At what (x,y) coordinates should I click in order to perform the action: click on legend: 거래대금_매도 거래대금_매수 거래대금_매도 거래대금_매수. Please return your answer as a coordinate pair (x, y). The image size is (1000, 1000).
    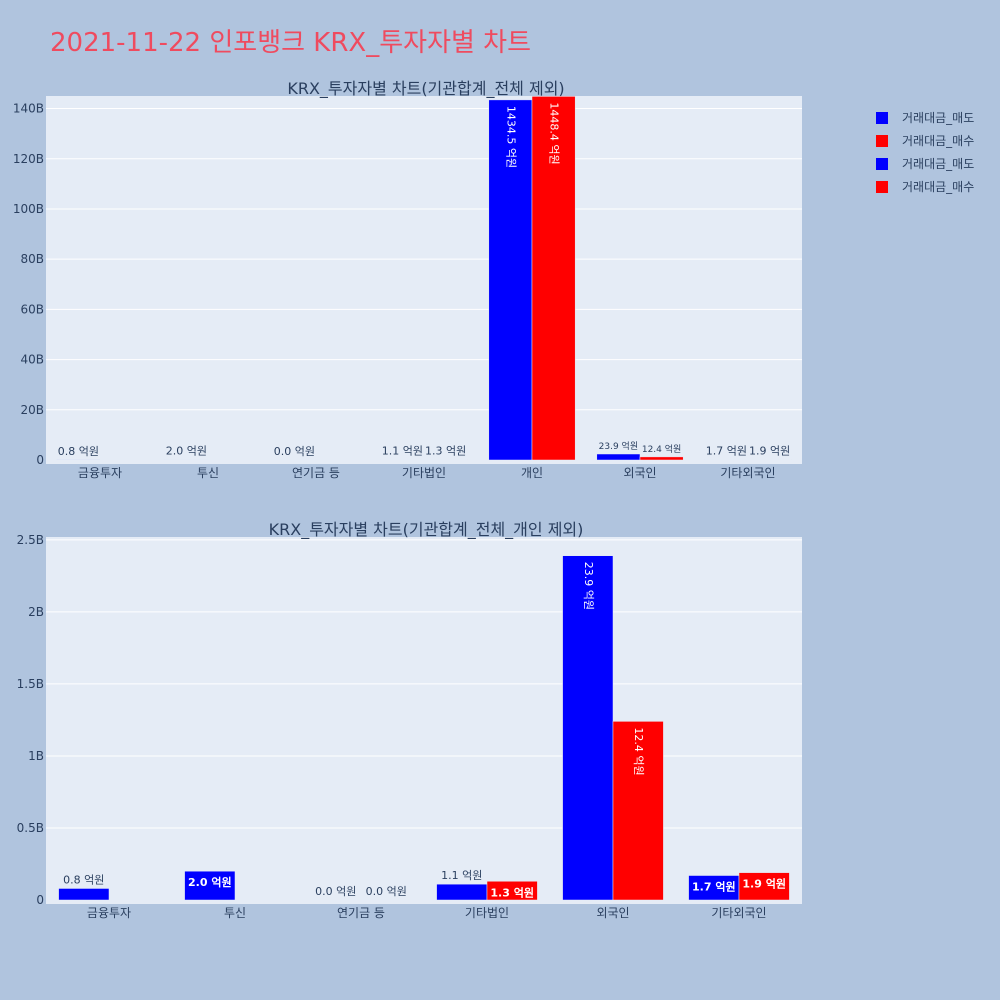
    Looking at the image, I should click on (925, 152).